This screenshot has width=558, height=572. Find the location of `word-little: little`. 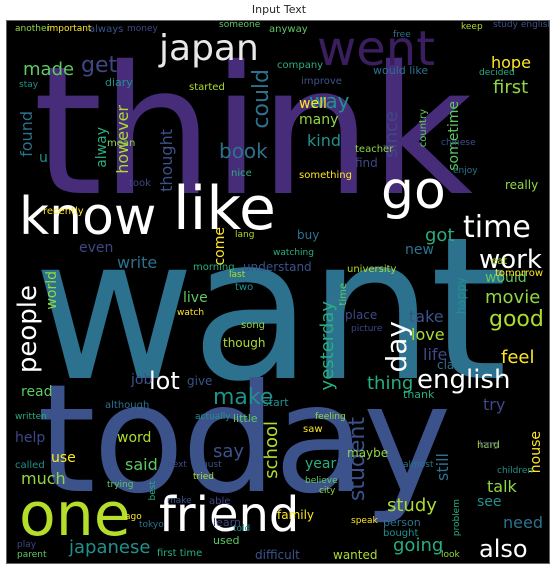

word-little: little is located at coordinates (245, 418).